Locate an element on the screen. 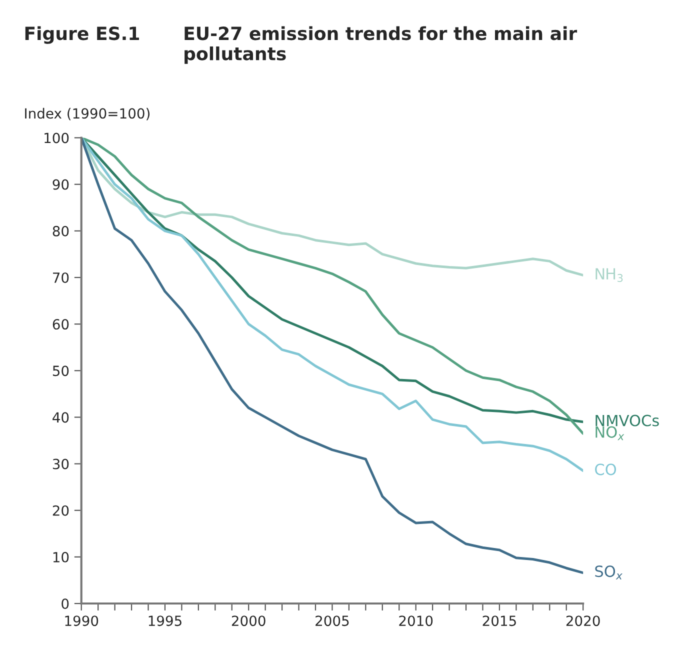  y-tick-label: 70 is located at coordinates (61, 277).